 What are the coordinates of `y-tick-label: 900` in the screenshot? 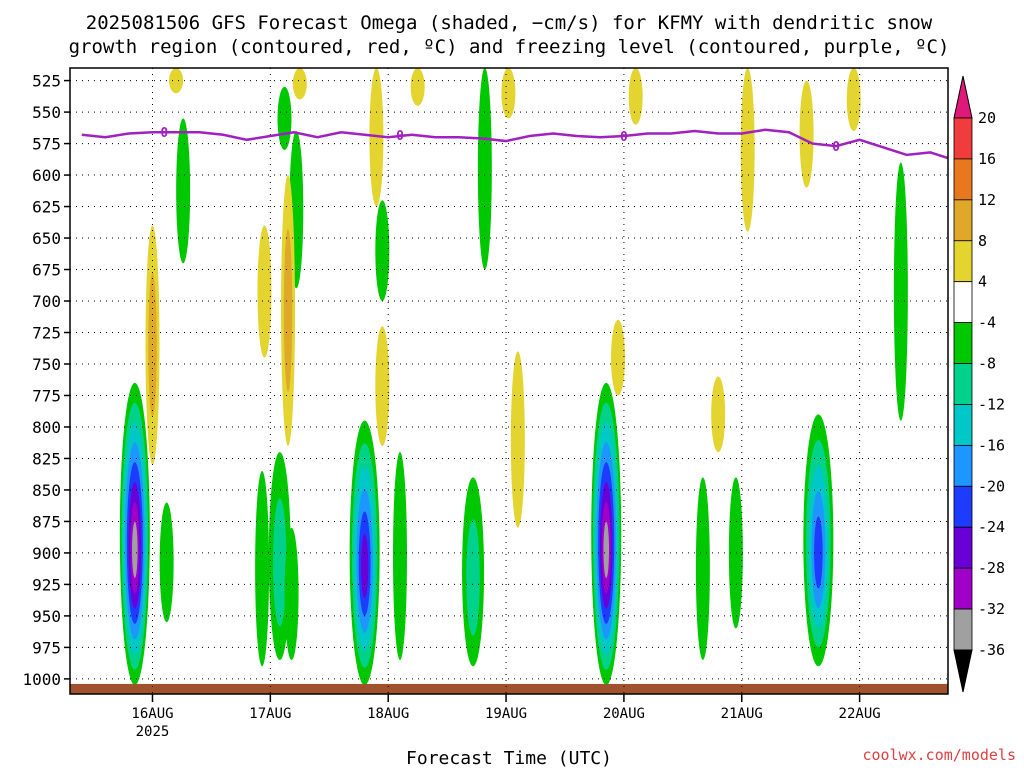 It's located at (46, 553).